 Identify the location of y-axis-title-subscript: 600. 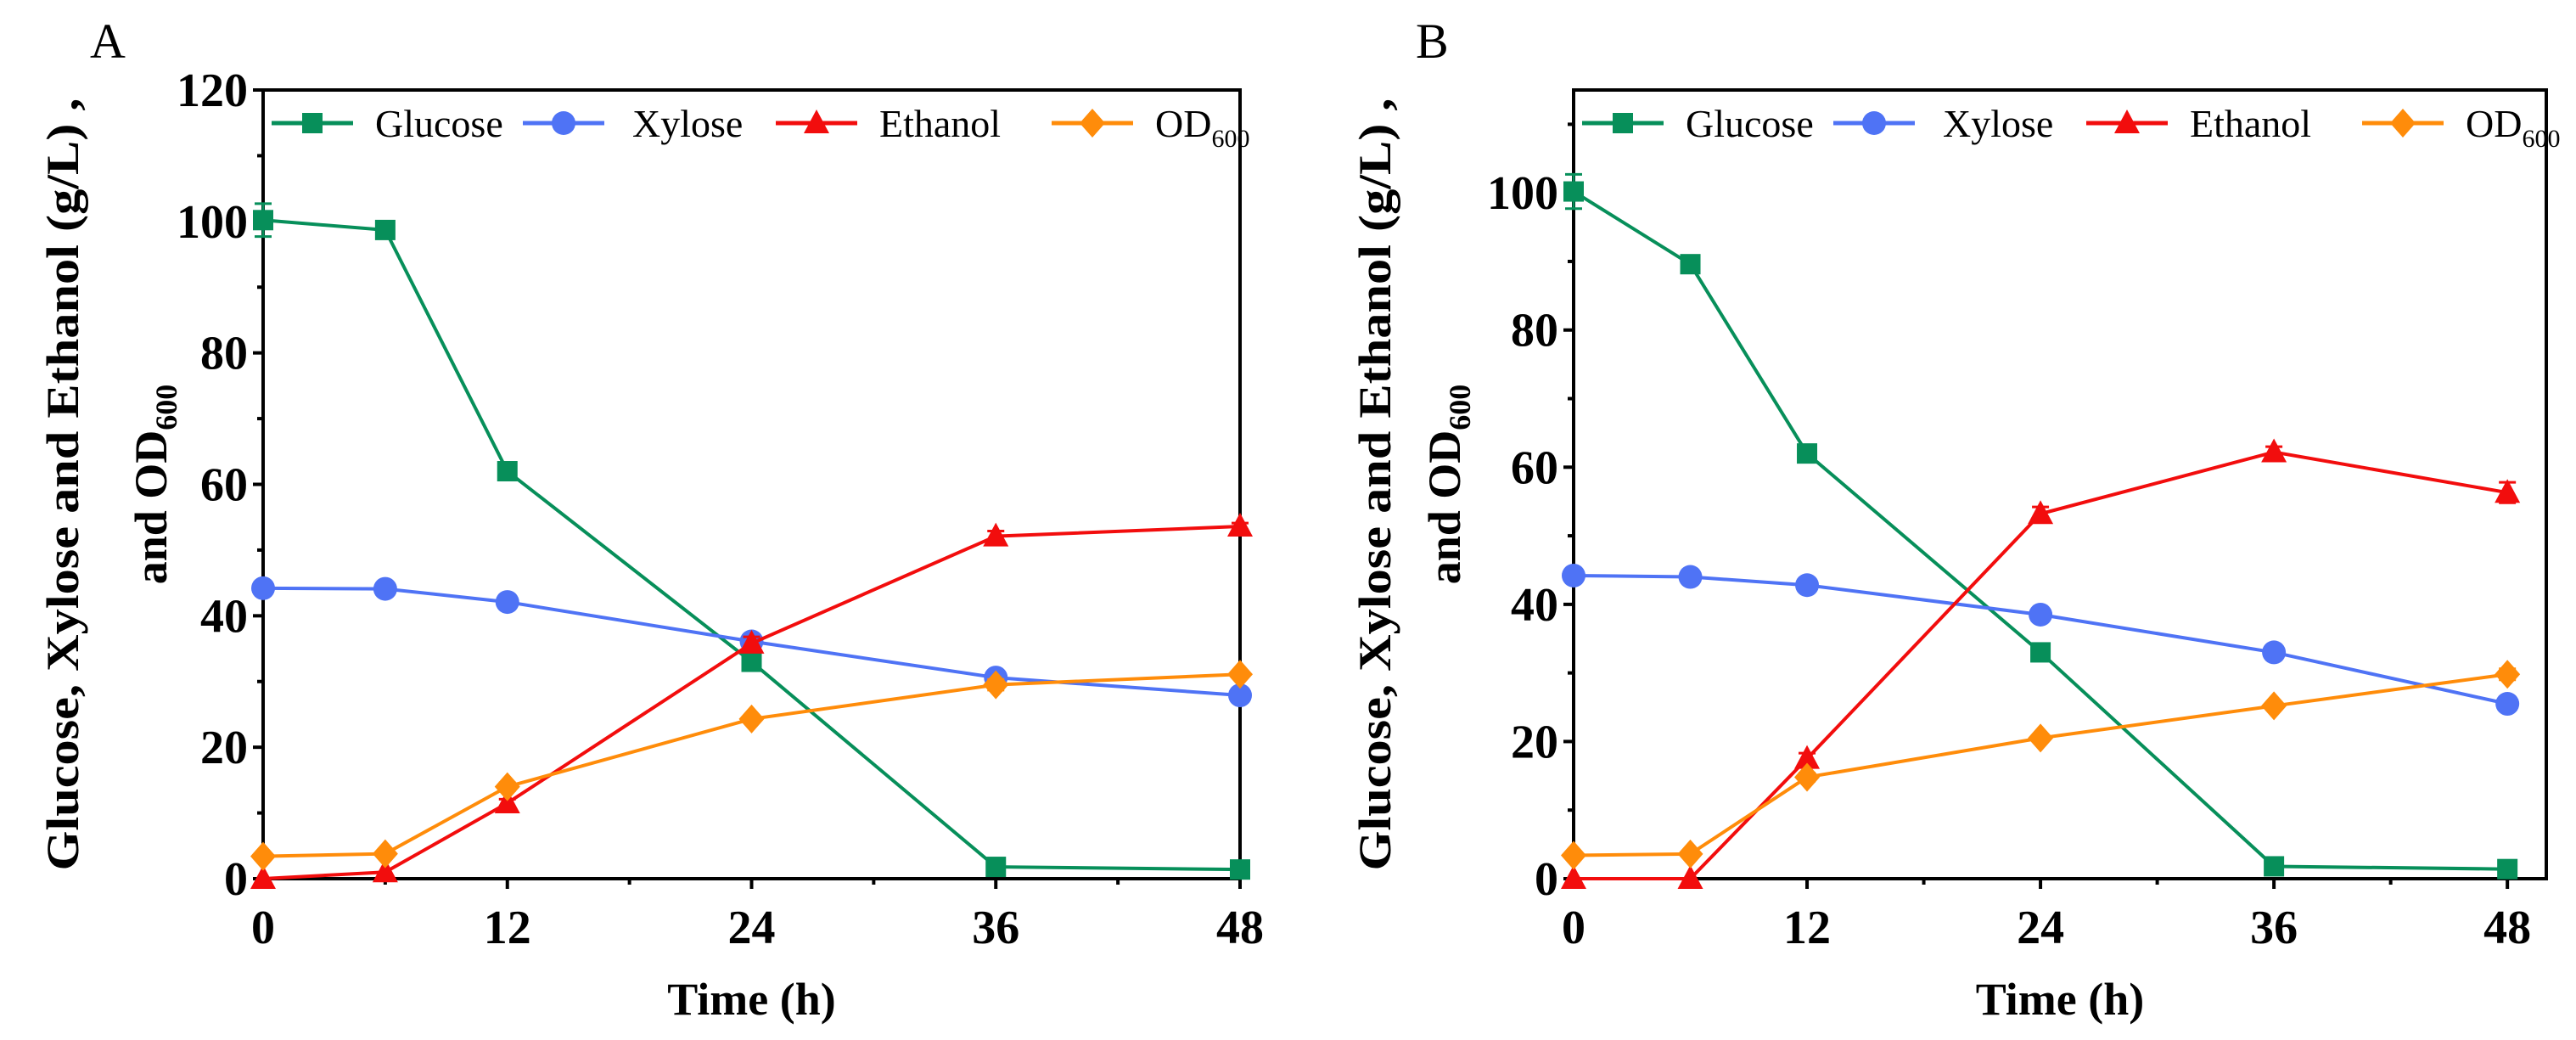
(1460, 407).